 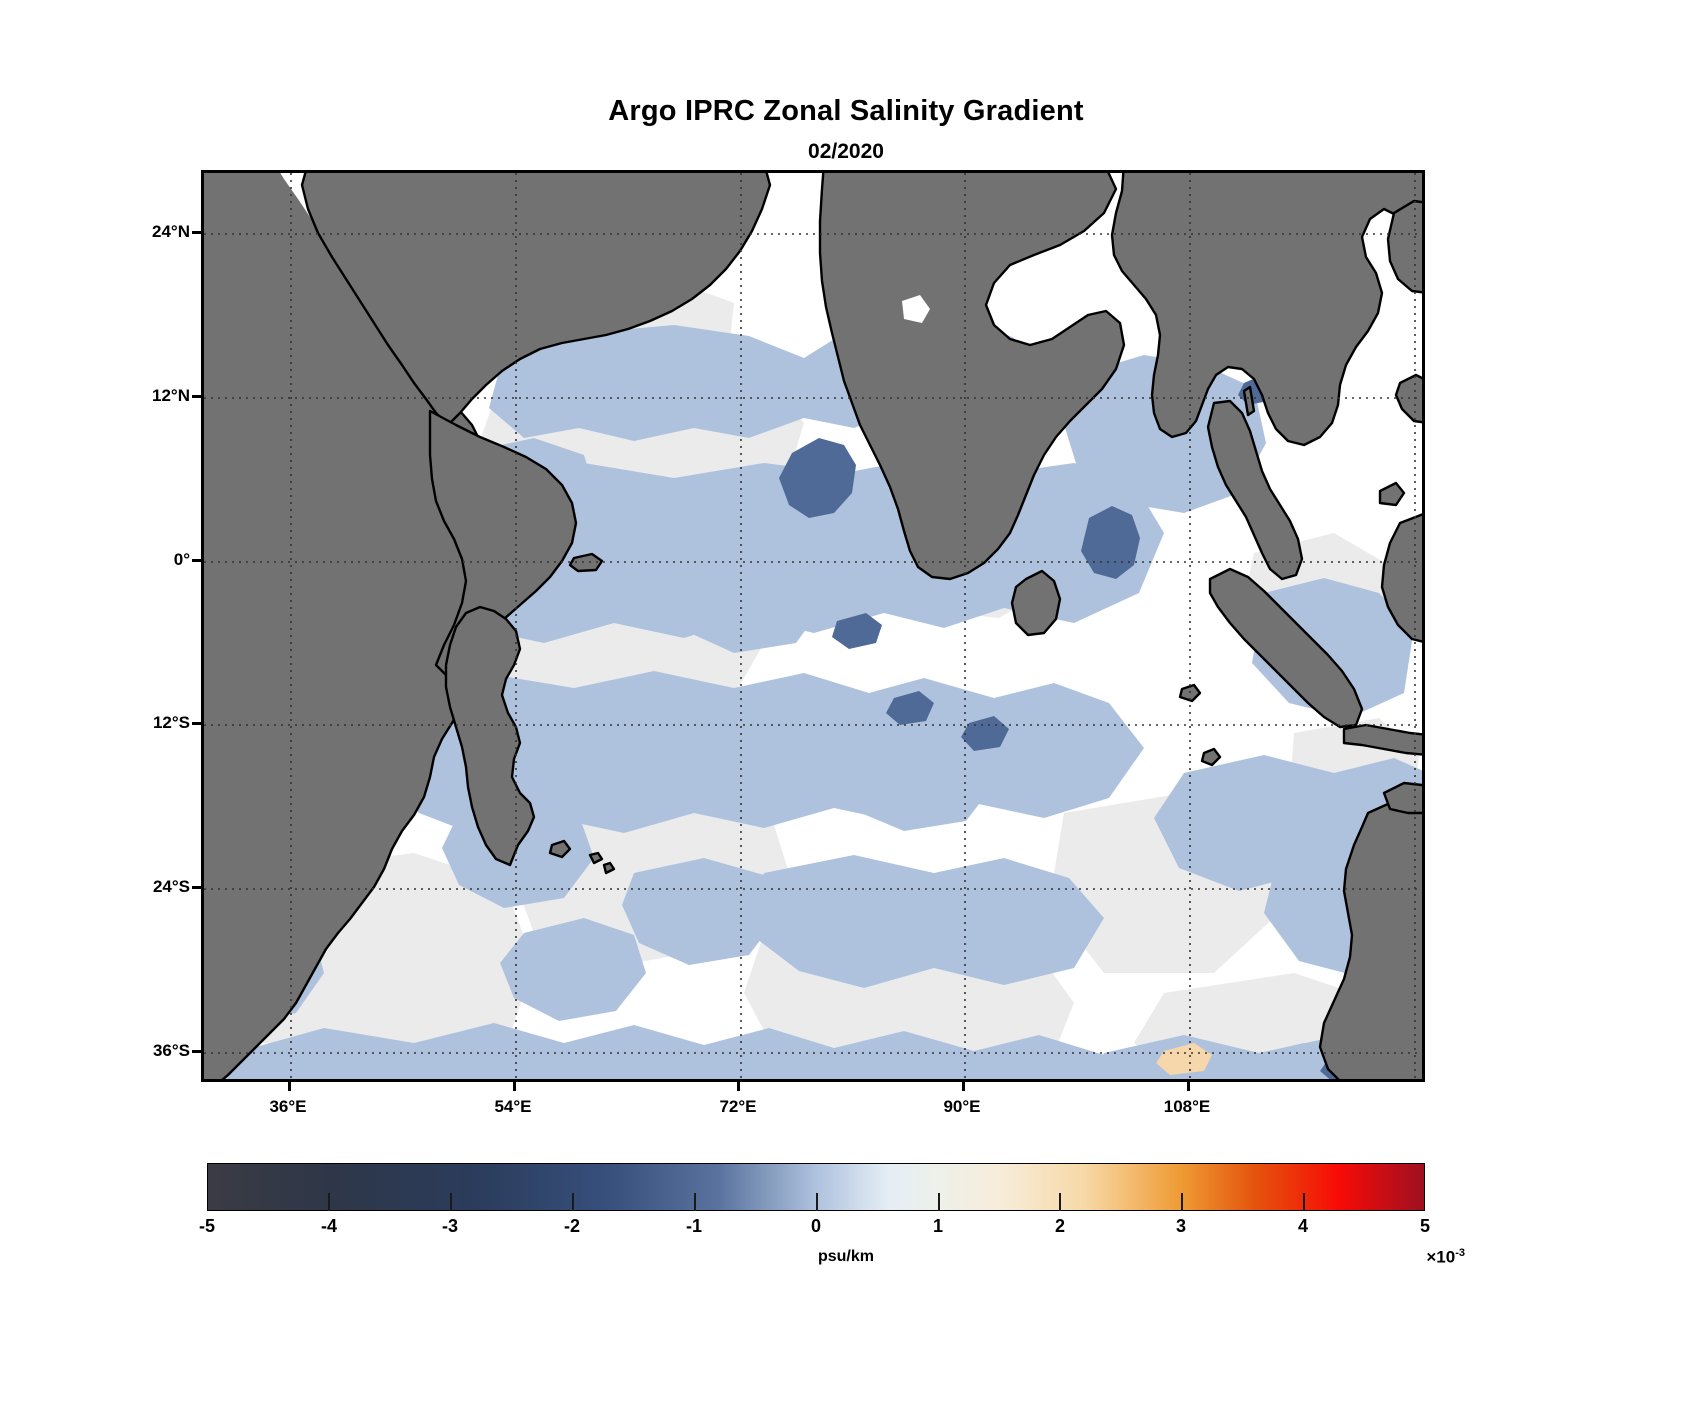 I want to click on colorbar-label-3: 3, so click(x=1180, y=1226).